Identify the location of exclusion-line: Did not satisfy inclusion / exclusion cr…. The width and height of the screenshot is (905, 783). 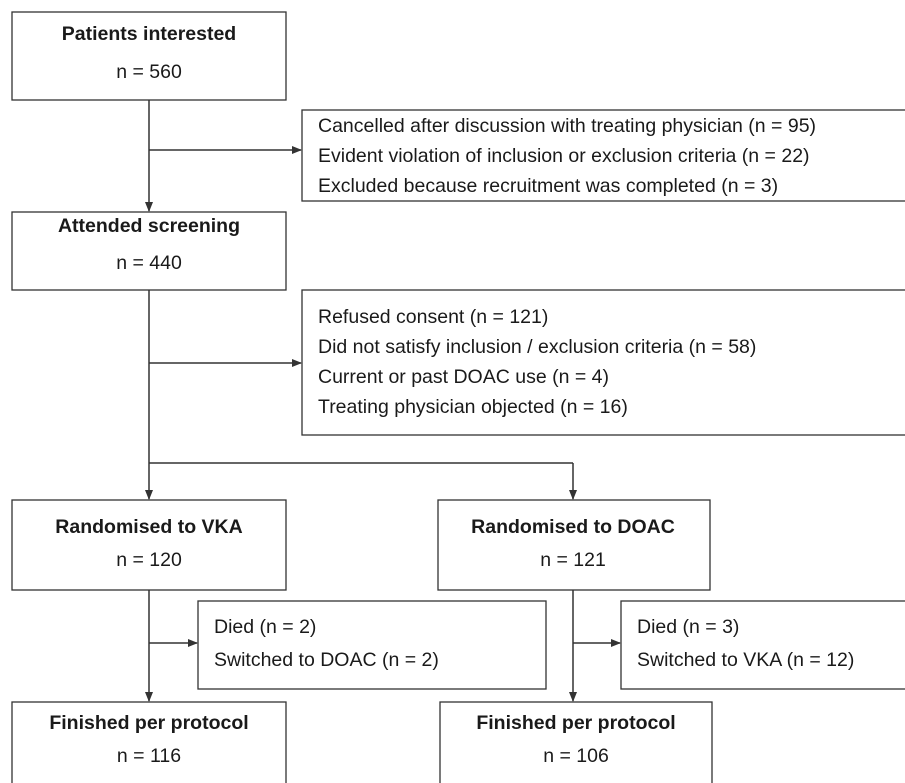
(537, 347).